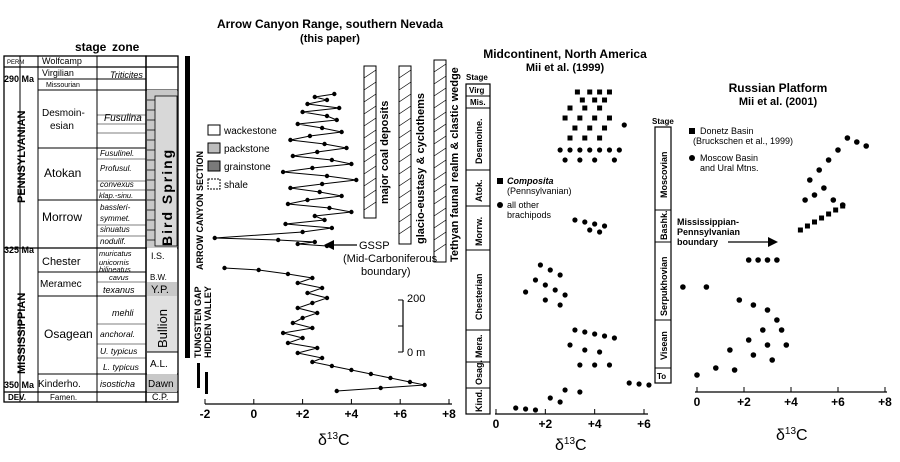 The height and width of the screenshot is (462, 900). Describe the element at coordinates (62, 126) in the screenshot. I see `stage-desmoinesian-2: esian` at that location.